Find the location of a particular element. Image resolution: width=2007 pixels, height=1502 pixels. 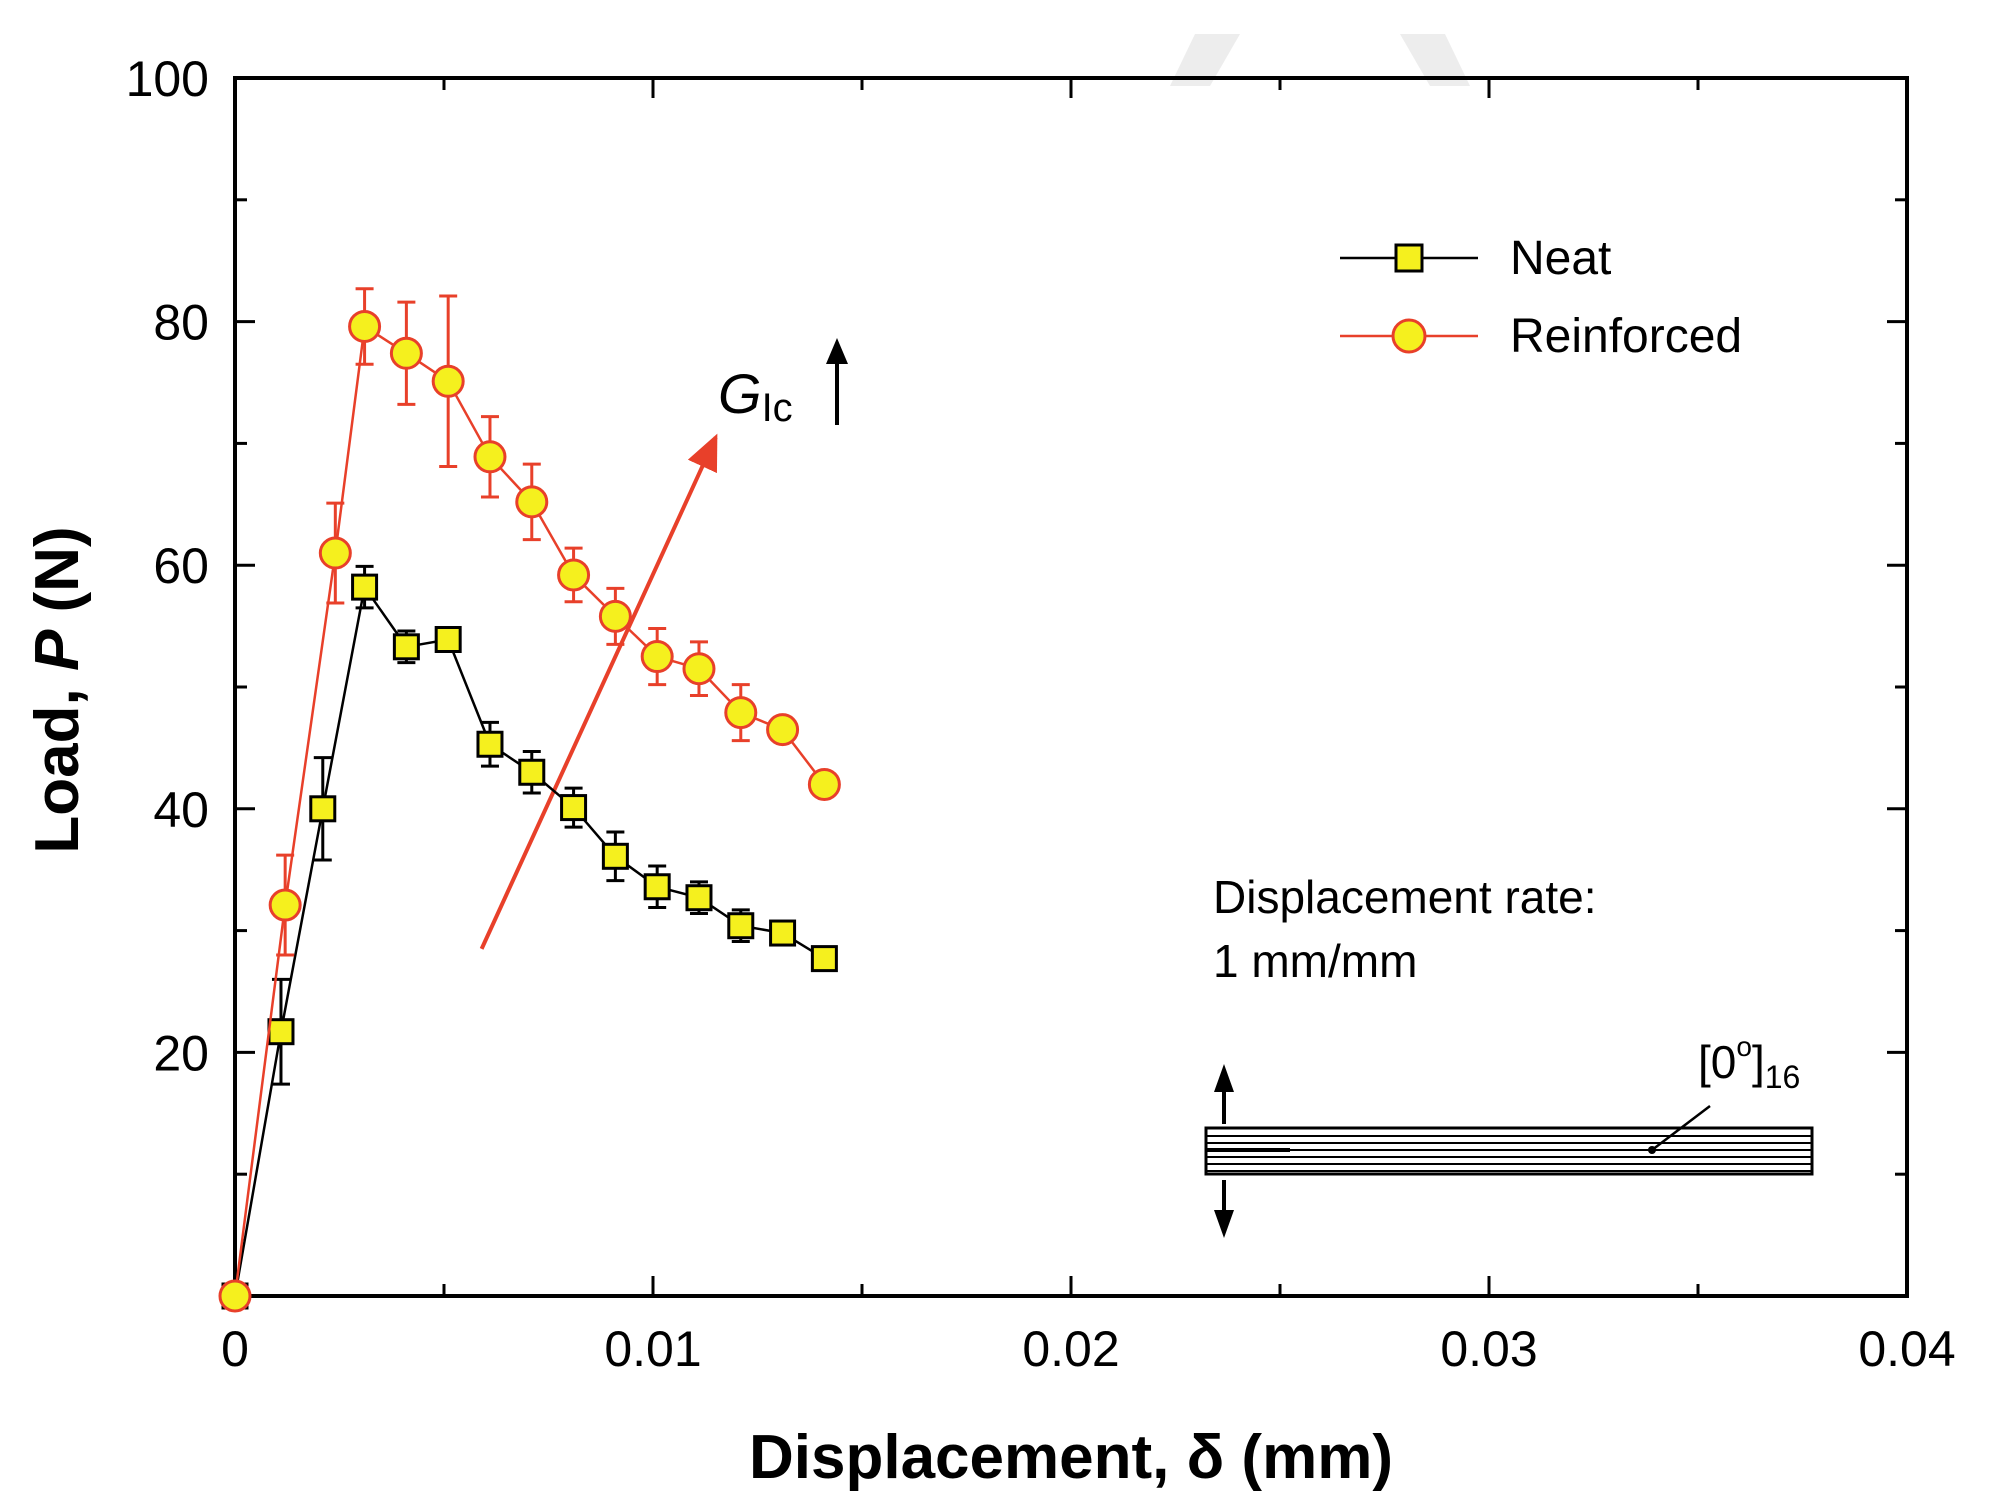

glc-subscript: Ic is located at coordinates (777, 408).